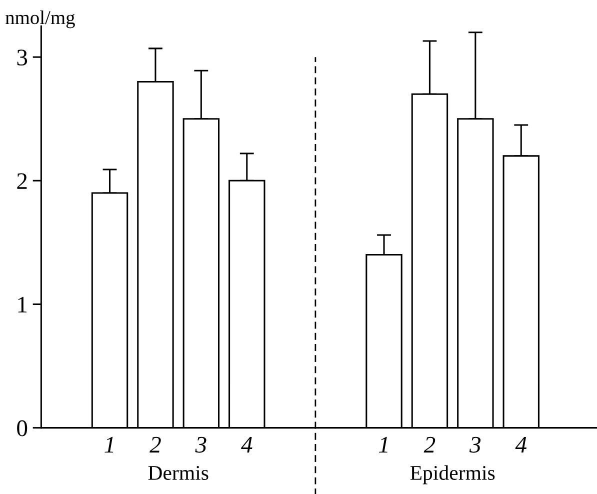  What do you see at coordinates (22, 428) in the screenshot?
I see `y-tick-label: 0` at bounding box center [22, 428].